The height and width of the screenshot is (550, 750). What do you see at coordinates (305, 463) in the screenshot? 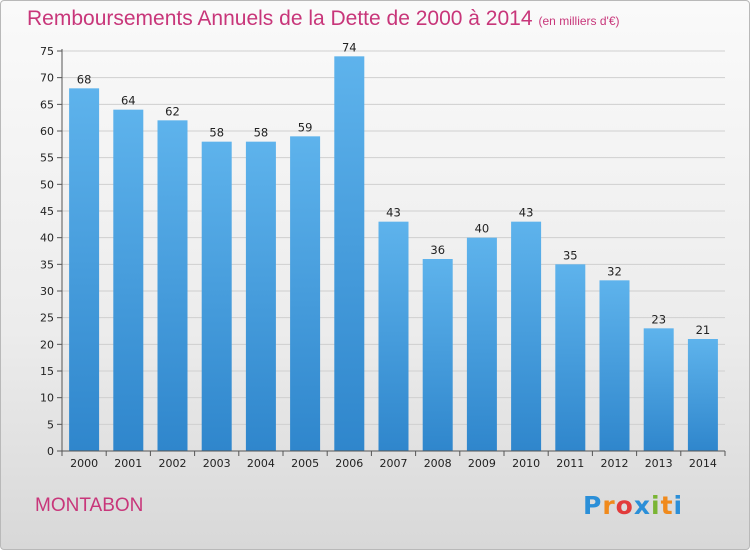
I see `x-tick-label-2005: 2005` at bounding box center [305, 463].